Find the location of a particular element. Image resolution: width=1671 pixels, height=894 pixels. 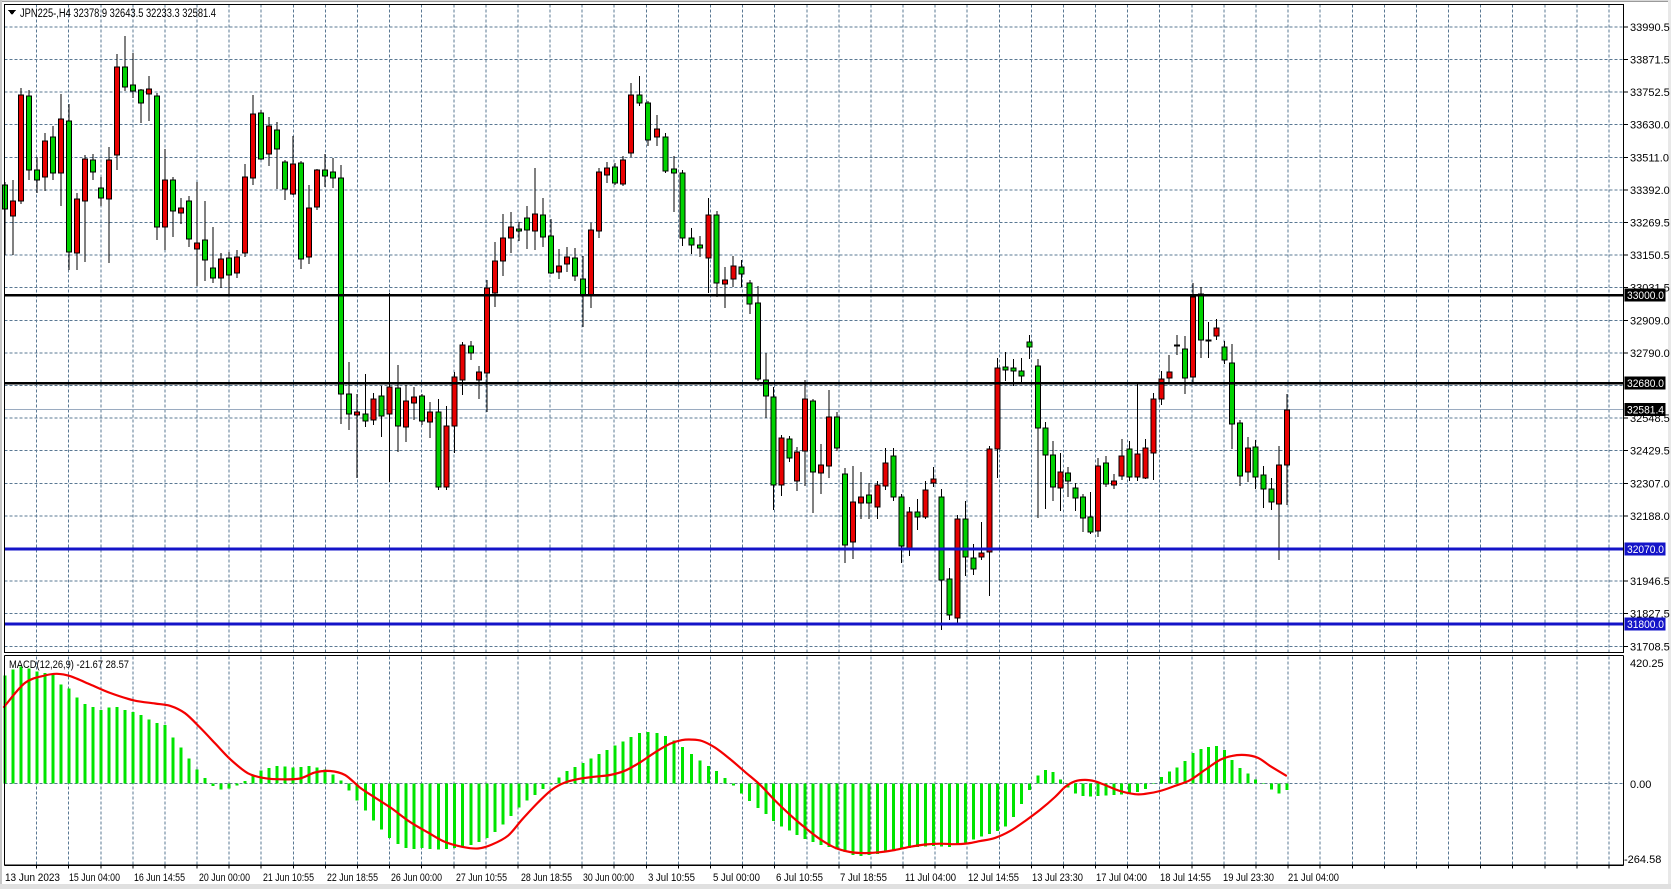

svg-text: 27 Jun 10:55 is located at coordinates (481, 878).